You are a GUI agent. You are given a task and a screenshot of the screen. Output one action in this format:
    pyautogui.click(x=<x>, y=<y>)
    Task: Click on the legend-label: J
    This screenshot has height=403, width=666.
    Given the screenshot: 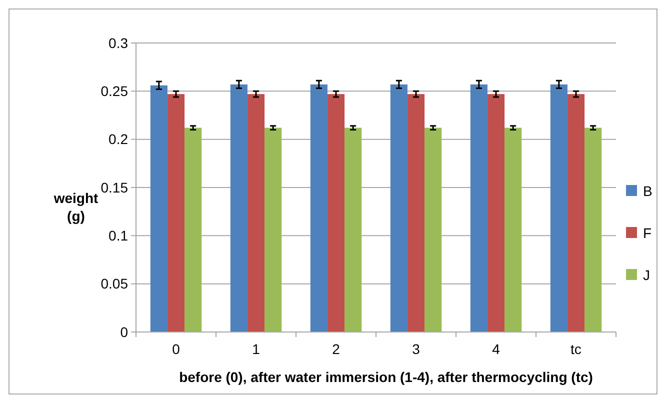 What is the action you would take?
    pyautogui.click(x=646, y=274)
    